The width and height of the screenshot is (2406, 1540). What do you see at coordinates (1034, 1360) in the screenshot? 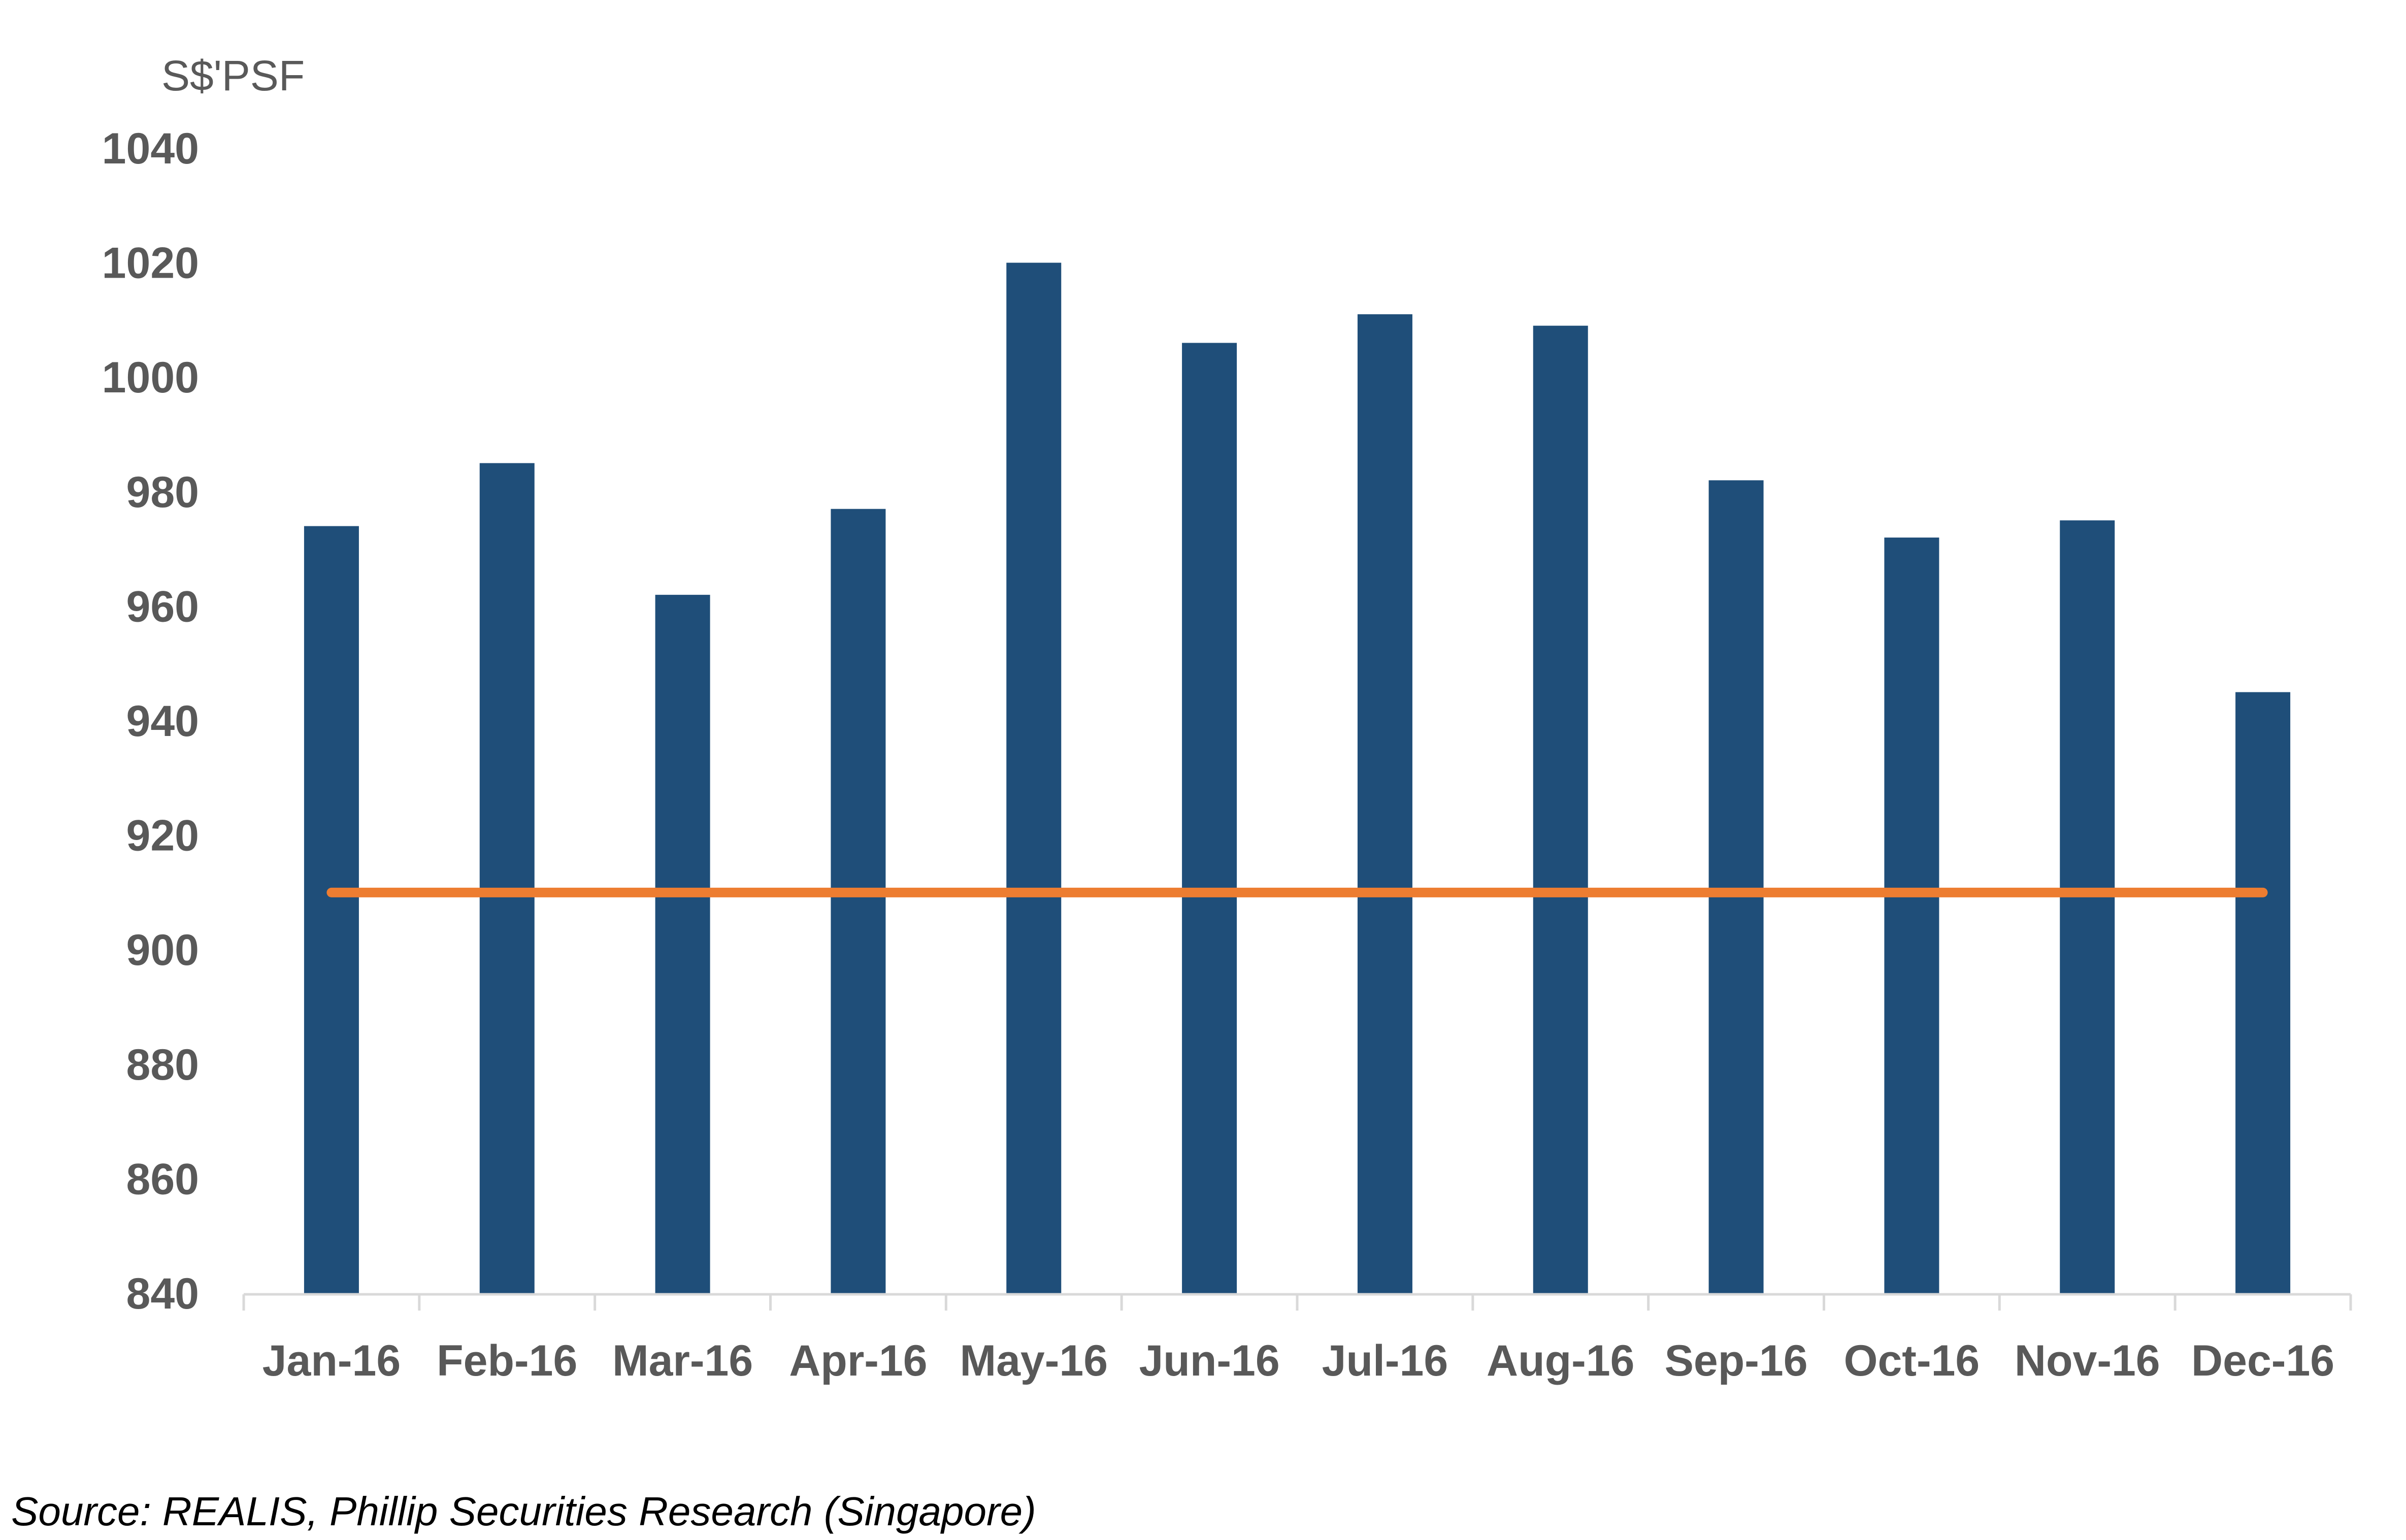
I see `x-tick-label: May-16` at bounding box center [1034, 1360].